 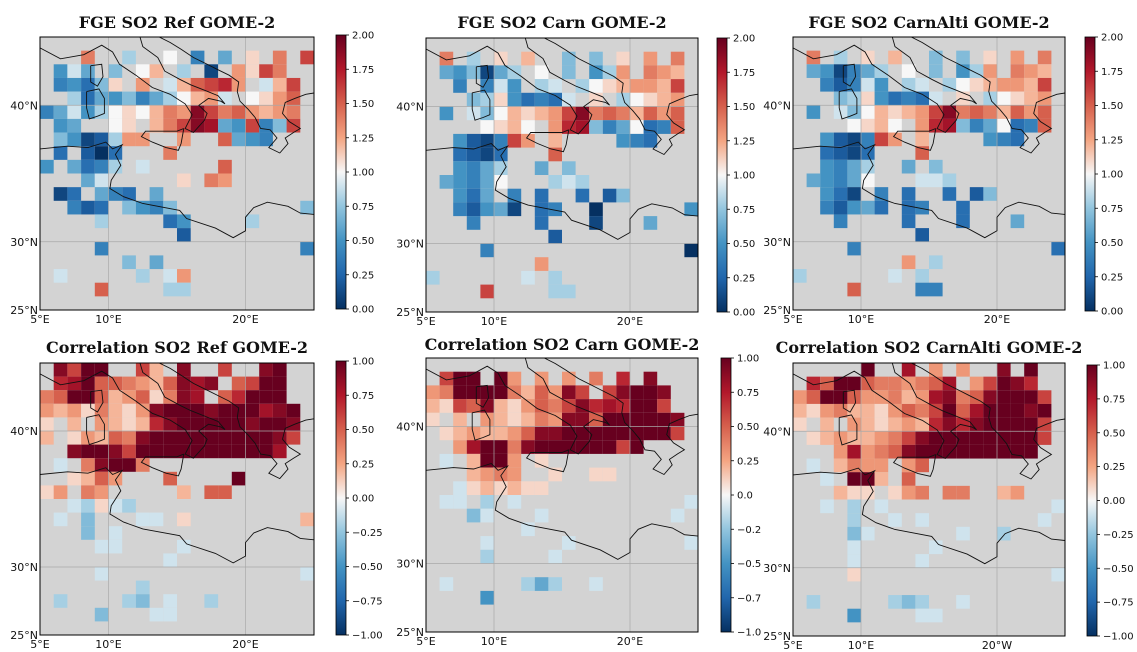 What do you see at coordinates (24, 242) in the screenshot?
I see `y-tick-label: 30°N` at bounding box center [24, 242].